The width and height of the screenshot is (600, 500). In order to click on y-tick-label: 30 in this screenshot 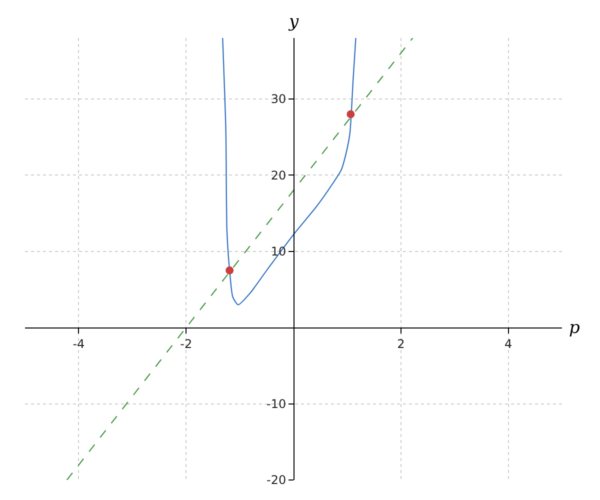, I will do `click(278, 99)`.